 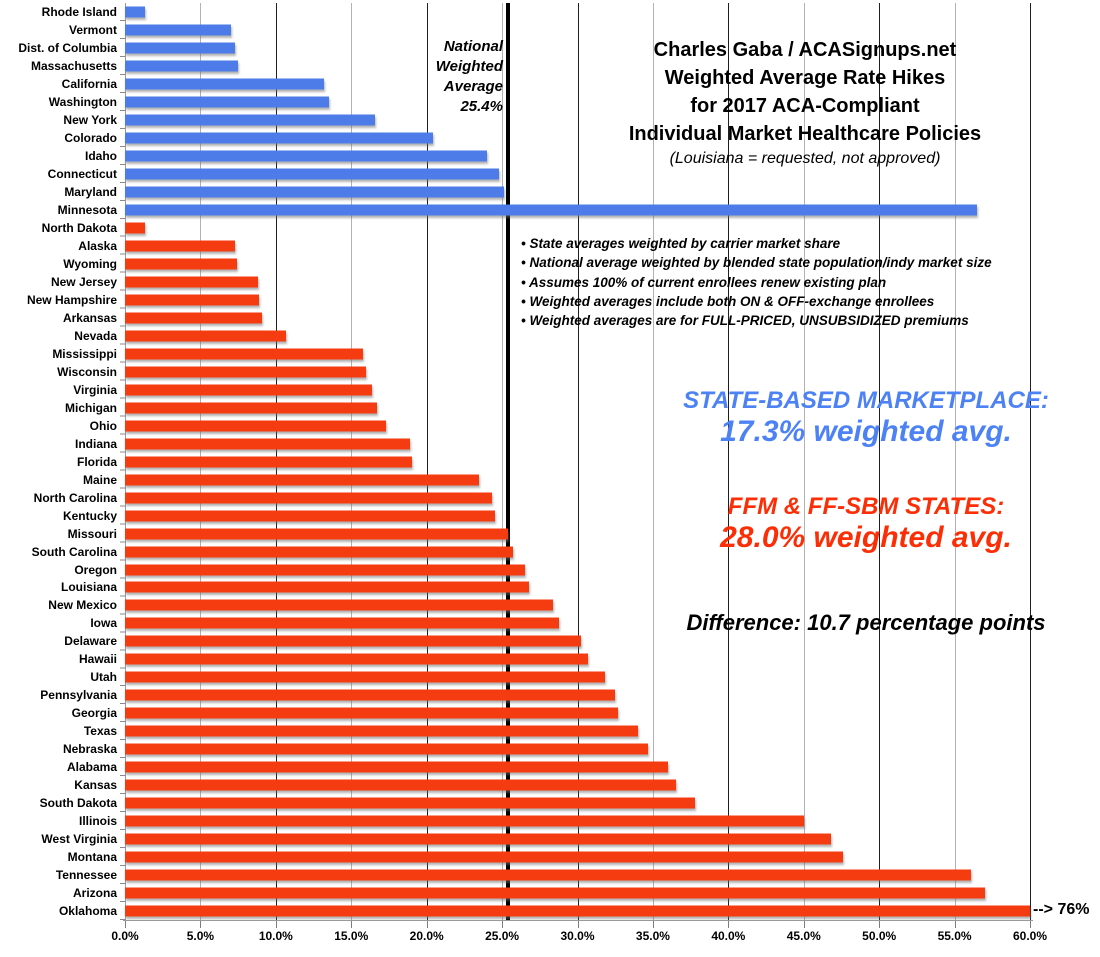 What do you see at coordinates (125, 936) in the screenshot?
I see `x-axis-tick-label: 0.0%` at bounding box center [125, 936].